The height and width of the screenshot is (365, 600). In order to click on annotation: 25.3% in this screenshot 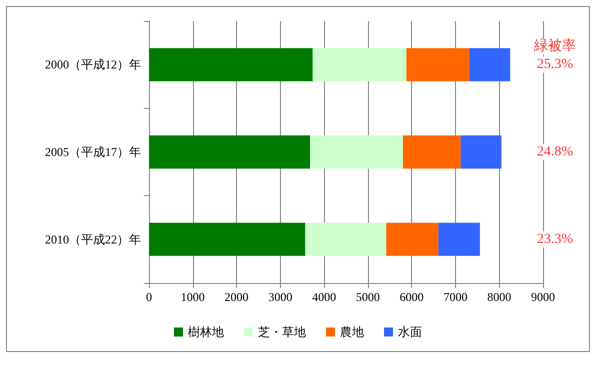, I will do `click(555, 64)`.